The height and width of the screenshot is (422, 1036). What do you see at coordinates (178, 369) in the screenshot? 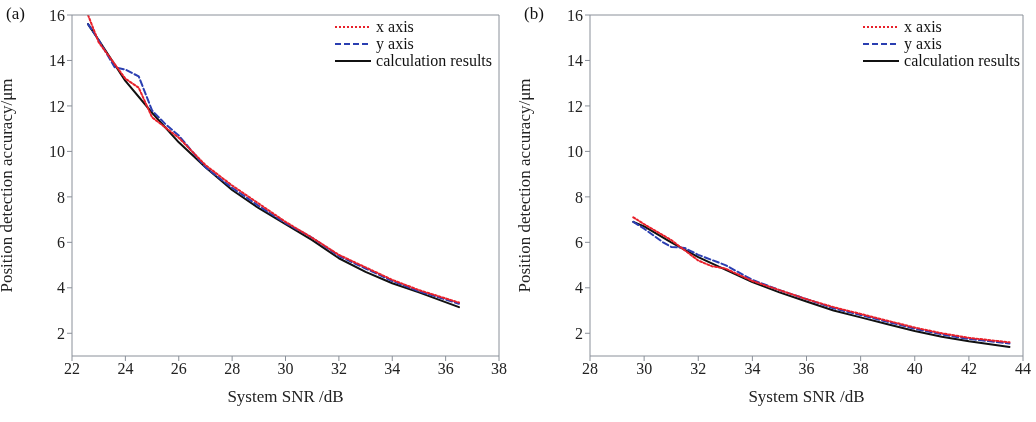
I see `x-tick-label: 26` at bounding box center [178, 369].